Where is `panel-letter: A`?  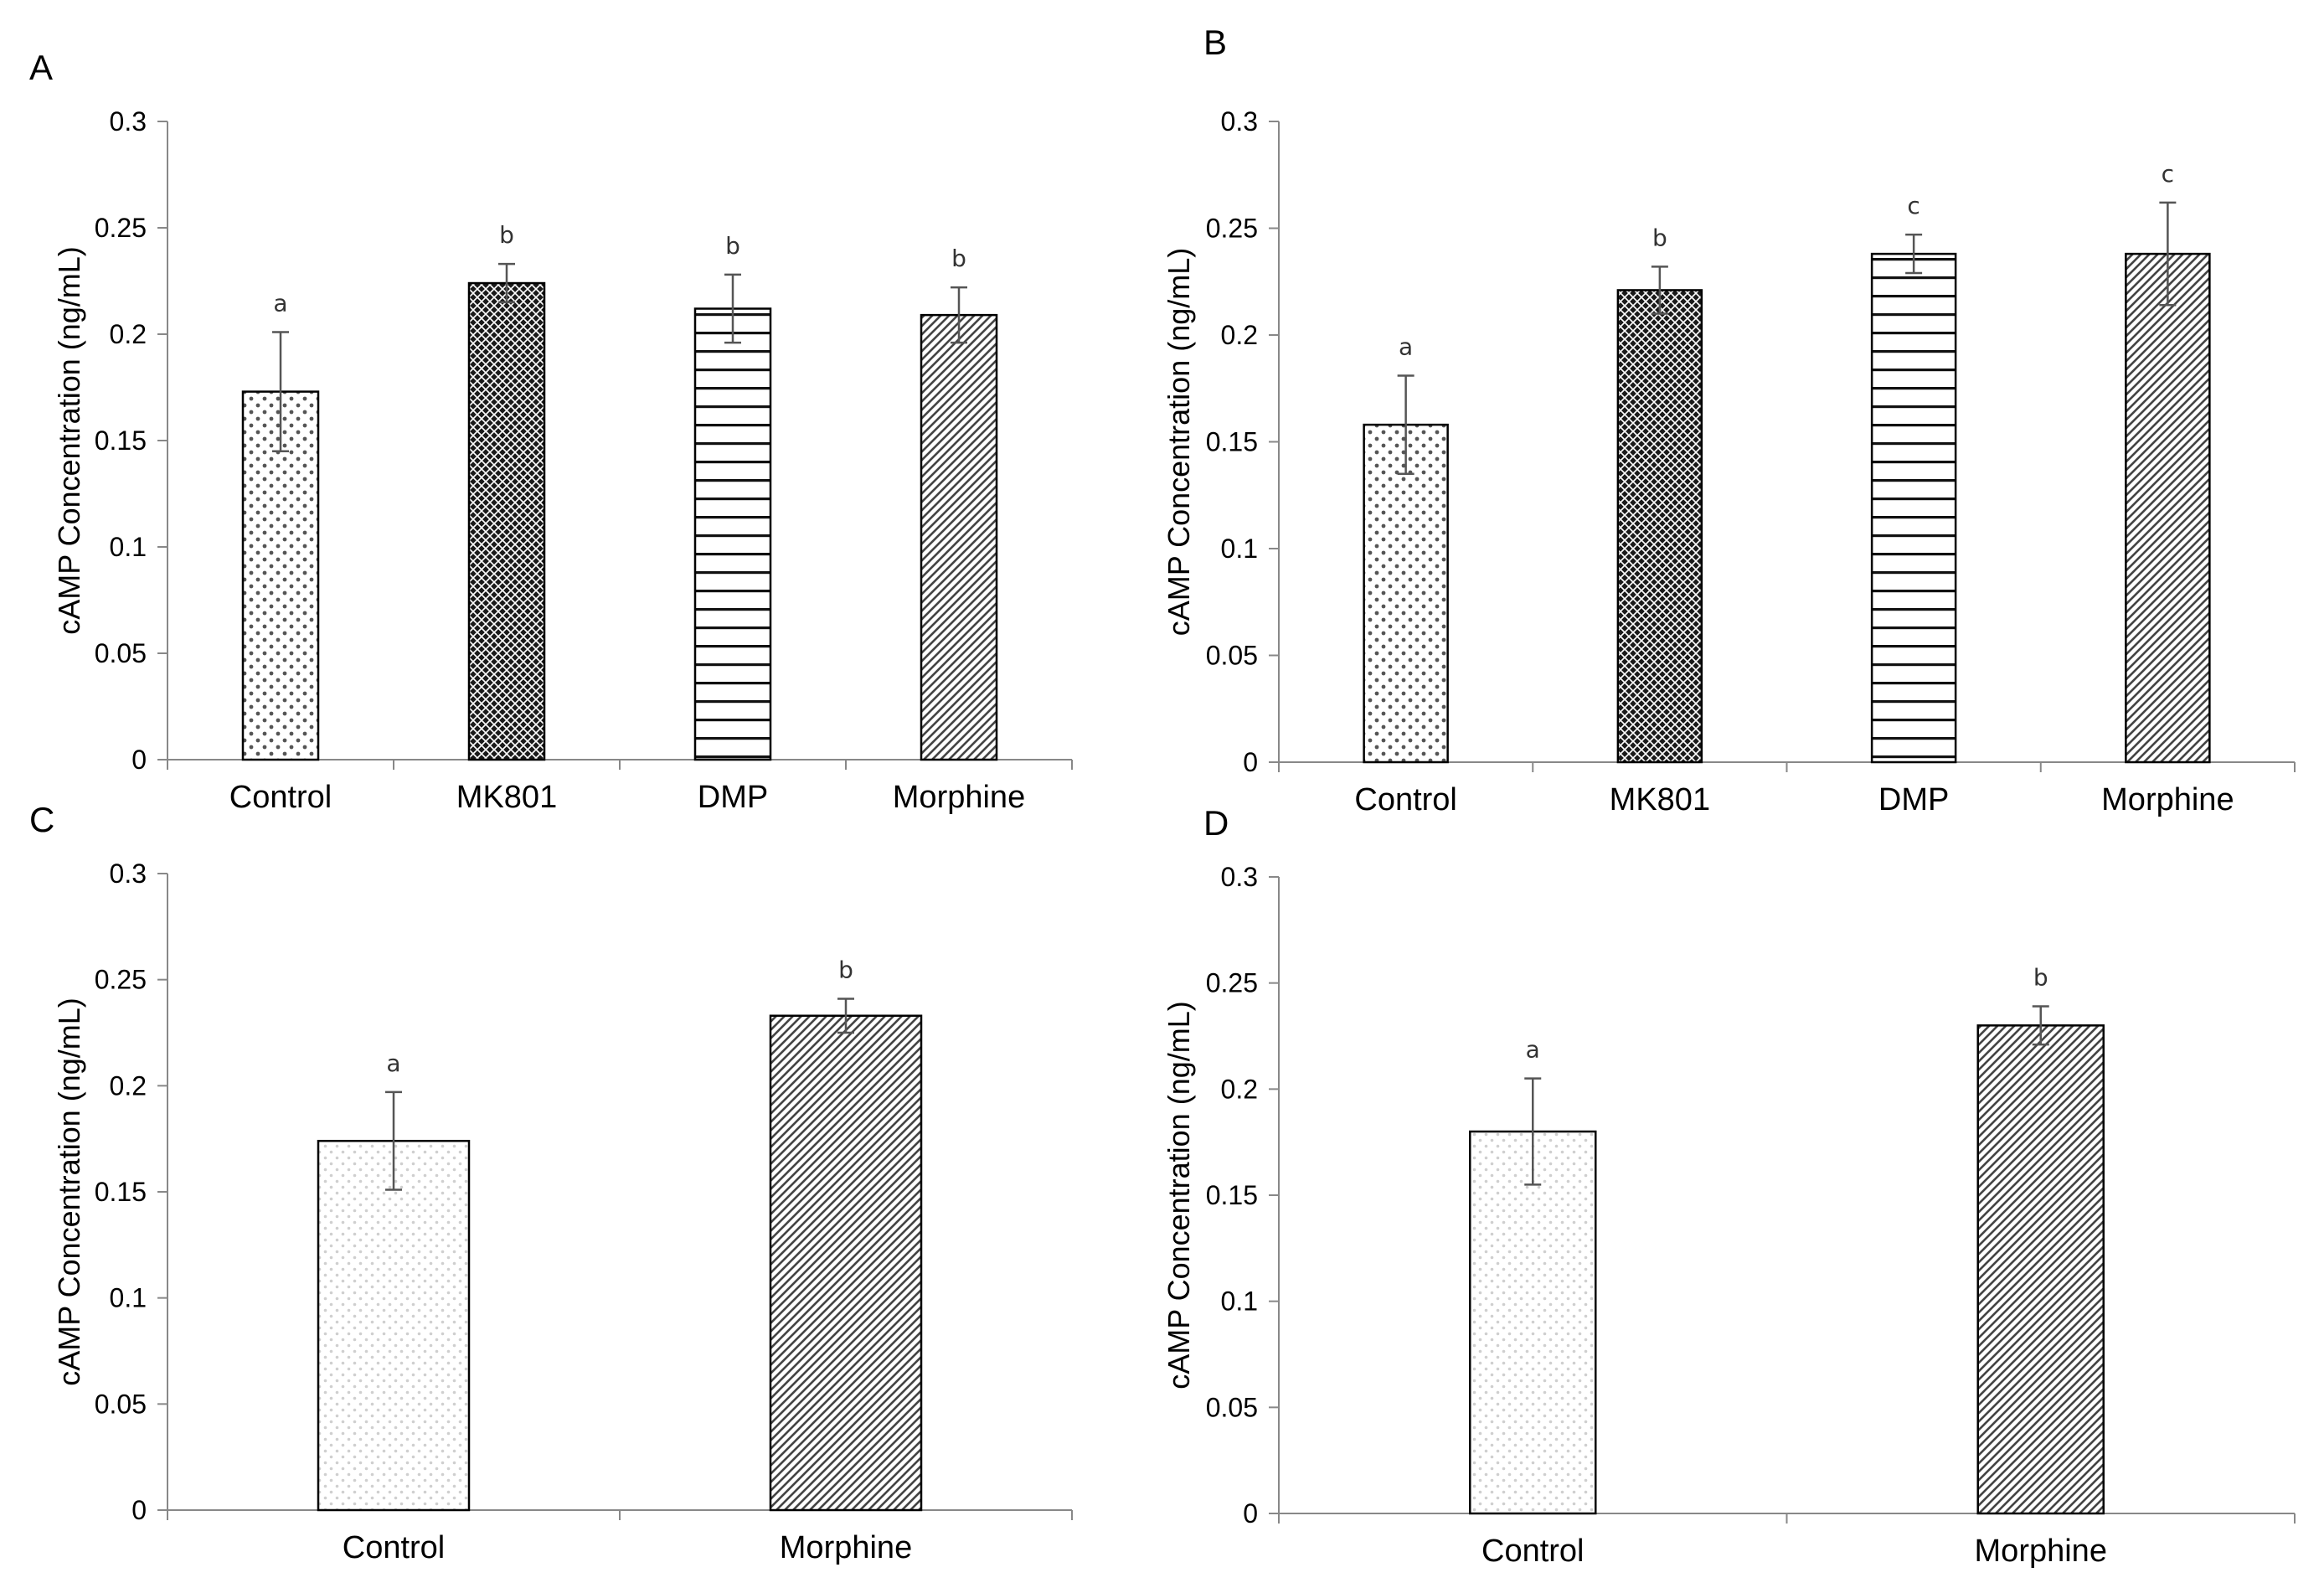
panel-letter: A is located at coordinates (41, 67).